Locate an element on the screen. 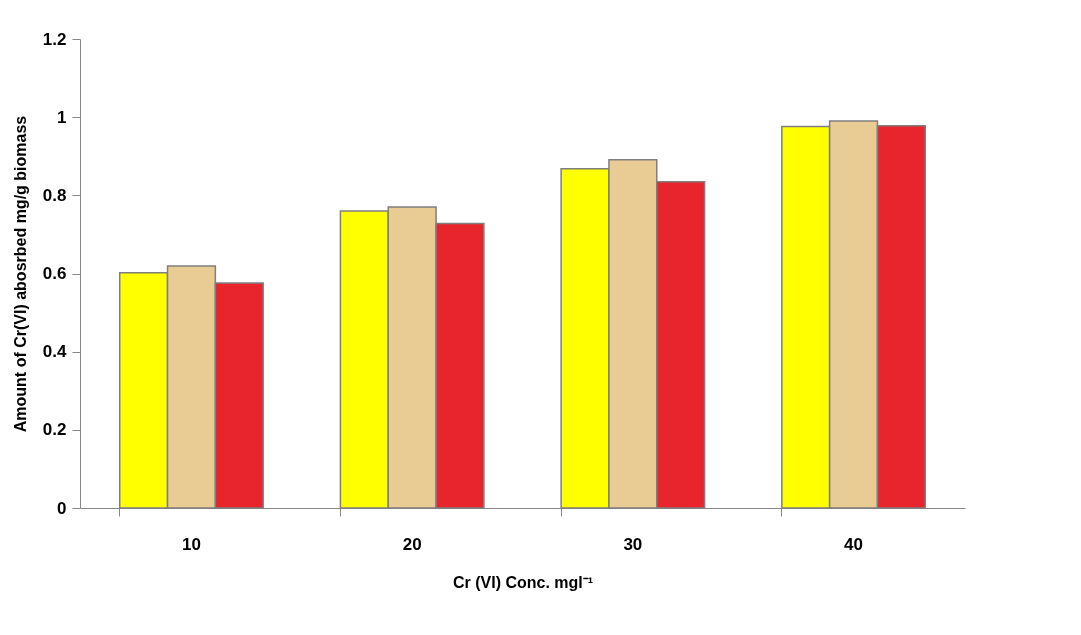 The image size is (1081, 635). y-axis-title: Amount of Cr(VI) abosrbed mg/g biomass is located at coordinates (20, 274).